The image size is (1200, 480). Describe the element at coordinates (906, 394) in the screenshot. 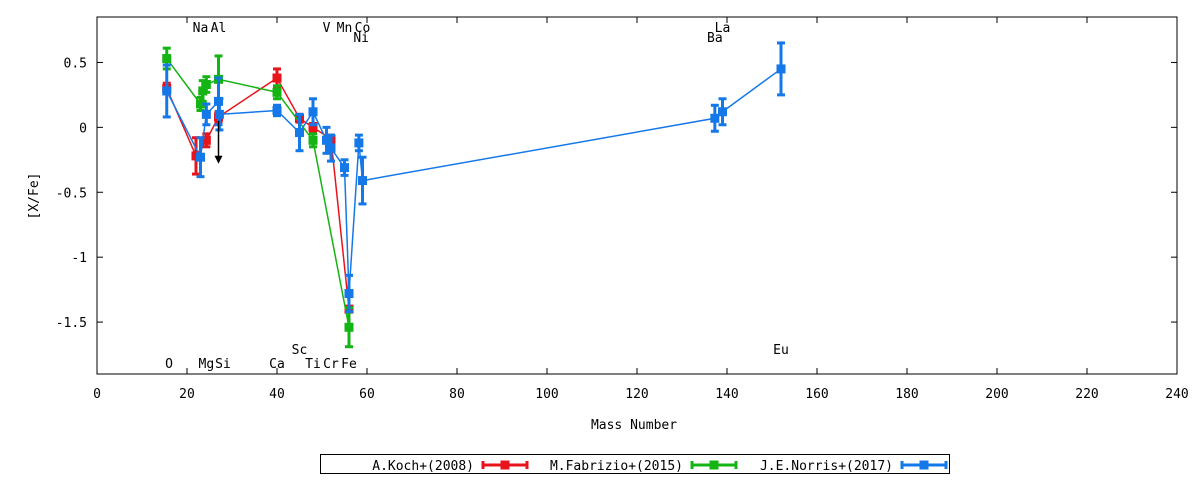

I see `x-tick-label: 180` at that location.